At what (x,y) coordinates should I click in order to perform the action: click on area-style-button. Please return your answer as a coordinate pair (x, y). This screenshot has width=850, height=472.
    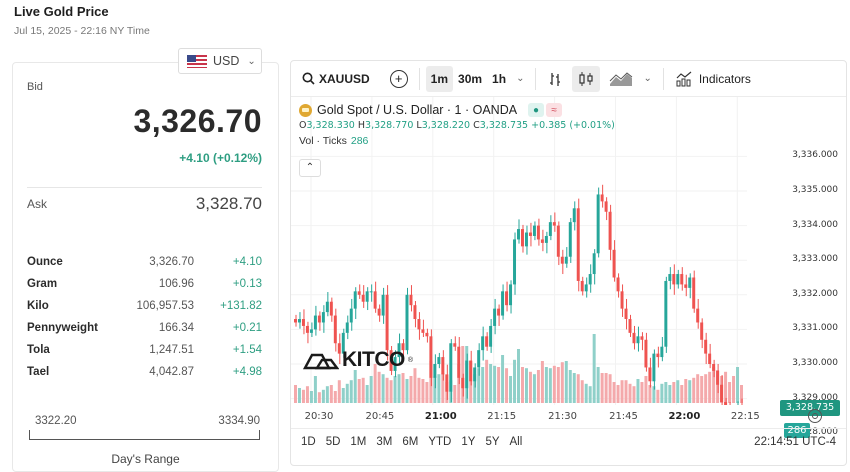
    Looking at the image, I should click on (621, 79).